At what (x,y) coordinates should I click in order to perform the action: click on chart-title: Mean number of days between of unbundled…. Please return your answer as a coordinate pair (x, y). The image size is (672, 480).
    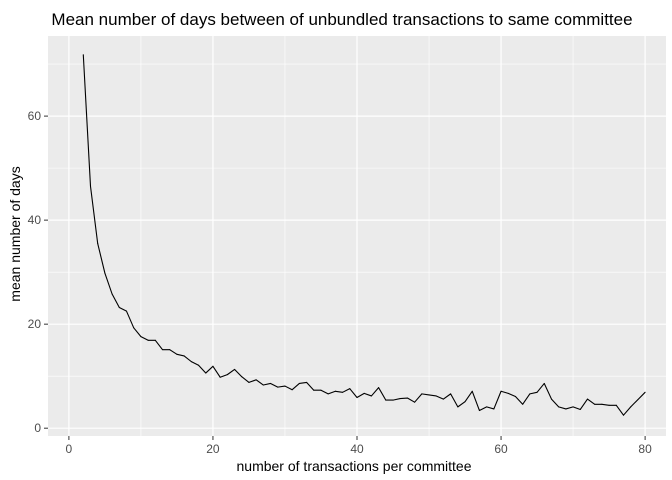
    Looking at the image, I should click on (341, 19).